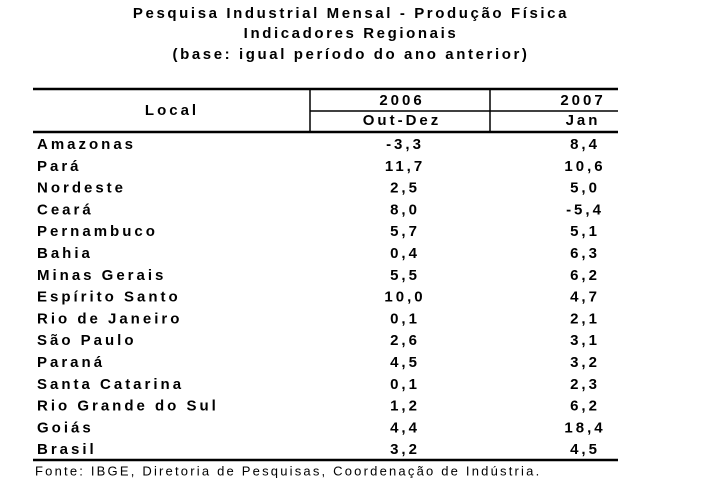 The width and height of the screenshot is (702, 485). I want to click on value-2006: 3,2, so click(405, 449).